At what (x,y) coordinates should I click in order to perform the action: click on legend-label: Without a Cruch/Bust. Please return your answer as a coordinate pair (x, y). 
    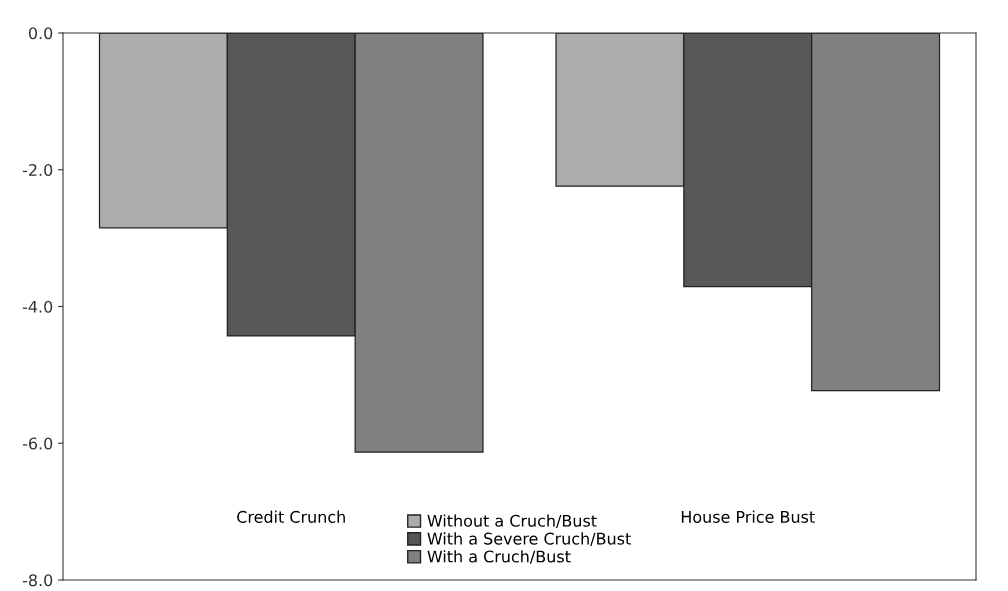
    Looking at the image, I should click on (512, 521).